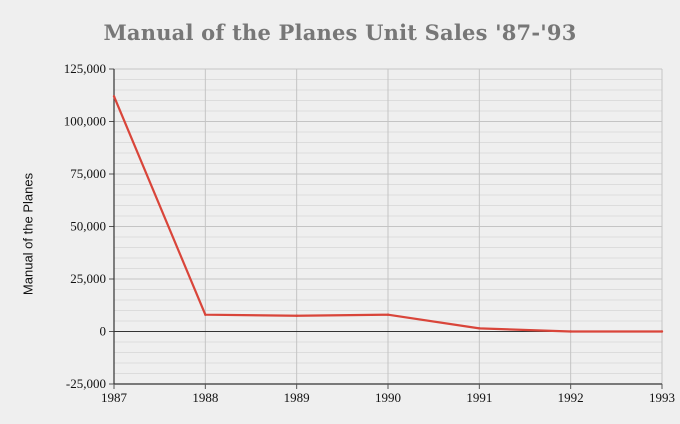  Describe the element at coordinates (205, 397) in the screenshot. I see `x-tick-label: 1988` at that location.